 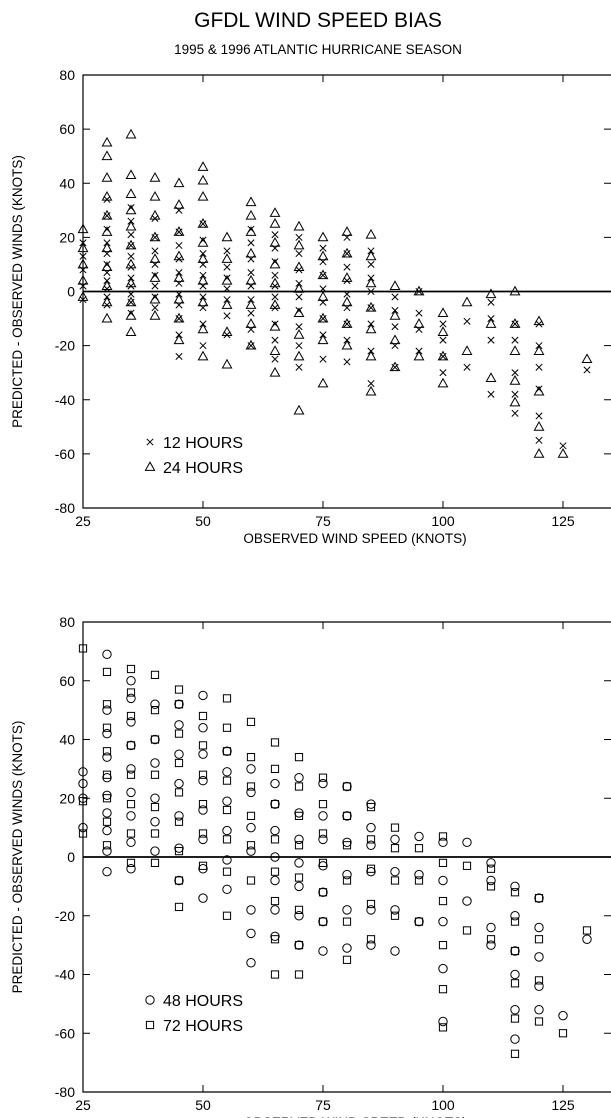 What do you see at coordinates (203, 1105) in the screenshot?
I see `x-tick-label: 50` at bounding box center [203, 1105].